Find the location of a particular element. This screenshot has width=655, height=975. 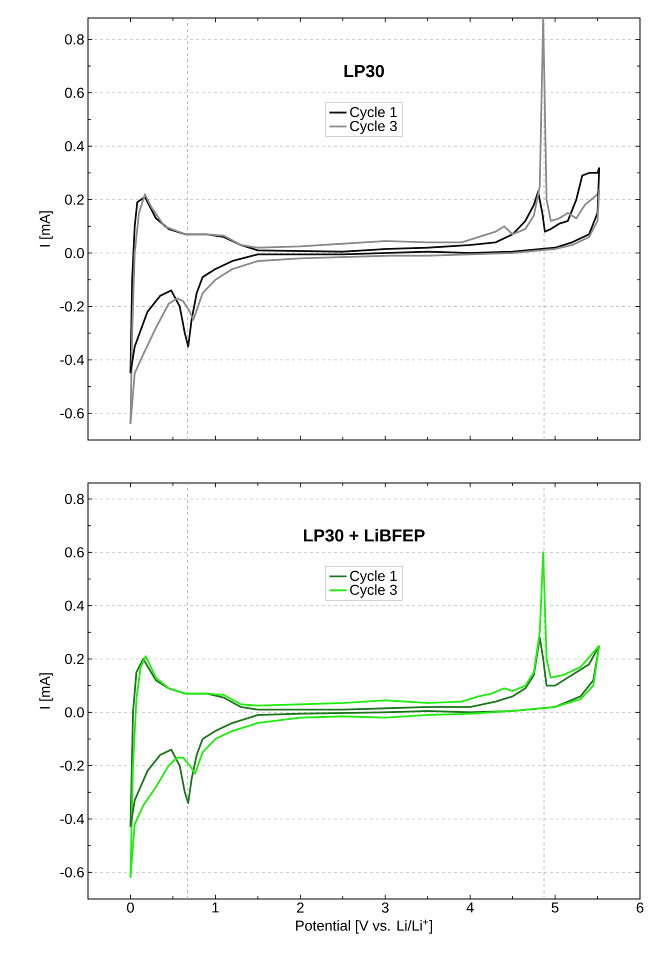

text: LP30 is located at coordinates (364, 71).